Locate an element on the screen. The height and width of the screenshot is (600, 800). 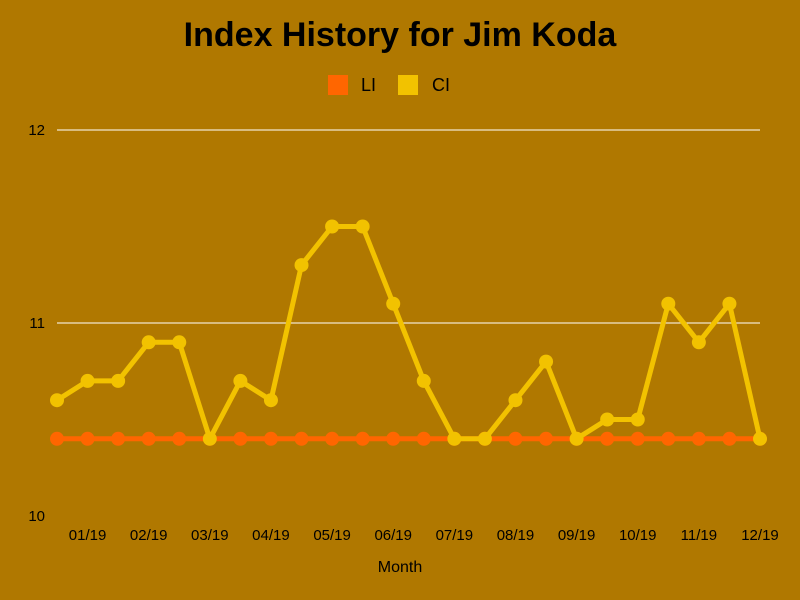
x-tick-label: 10/19 is located at coordinates (638, 535).